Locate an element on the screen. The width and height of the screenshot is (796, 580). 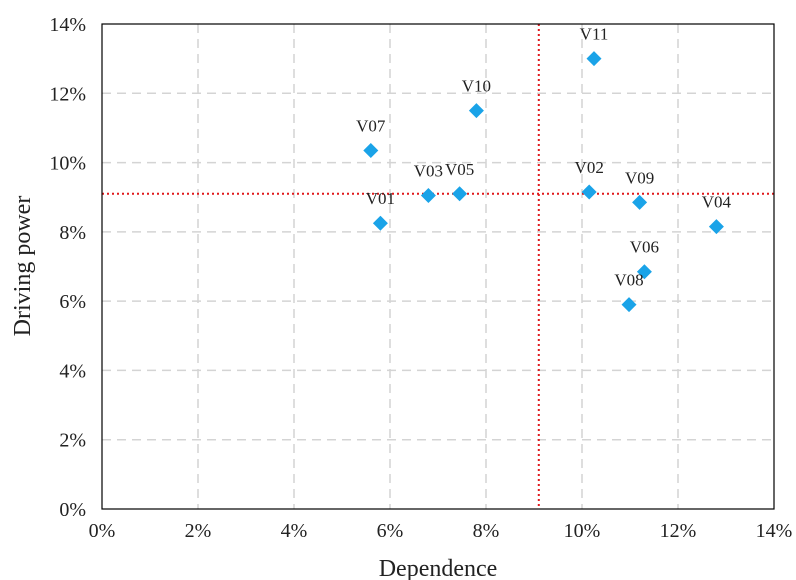
point-label-v08: V08 is located at coordinates (628, 280).